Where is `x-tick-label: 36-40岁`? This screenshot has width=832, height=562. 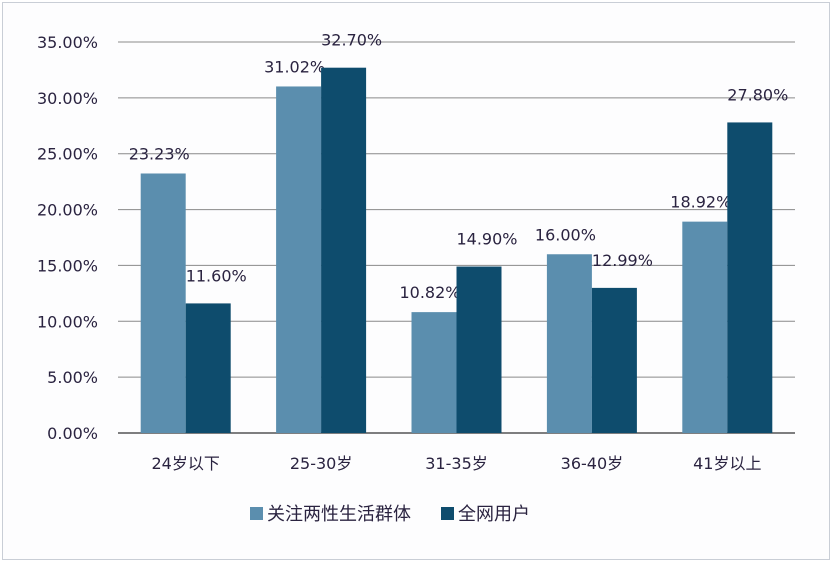 x-tick-label: 36-40岁 is located at coordinates (592, 463).